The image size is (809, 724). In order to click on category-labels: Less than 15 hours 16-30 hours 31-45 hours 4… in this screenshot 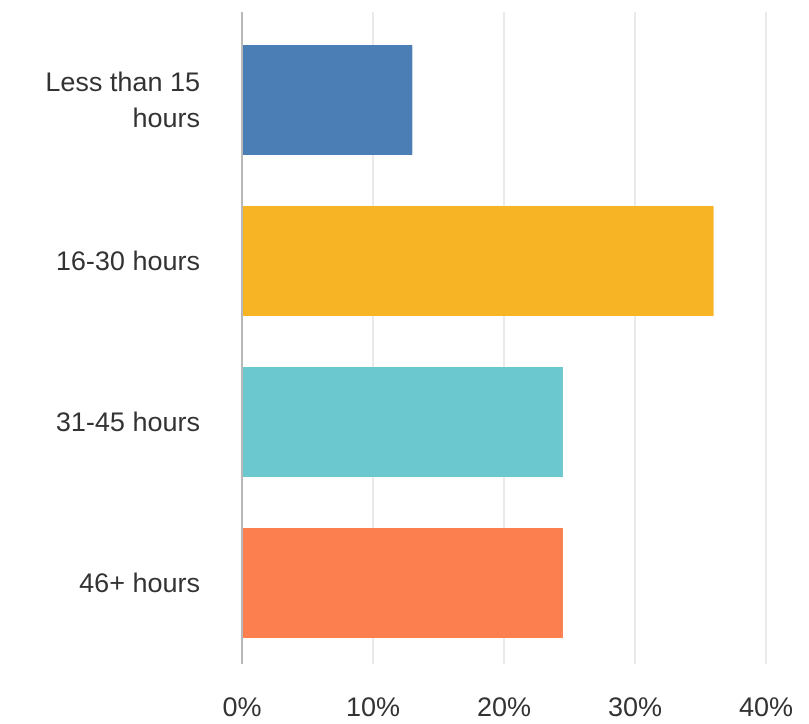, I will do `click(122, 332)`.